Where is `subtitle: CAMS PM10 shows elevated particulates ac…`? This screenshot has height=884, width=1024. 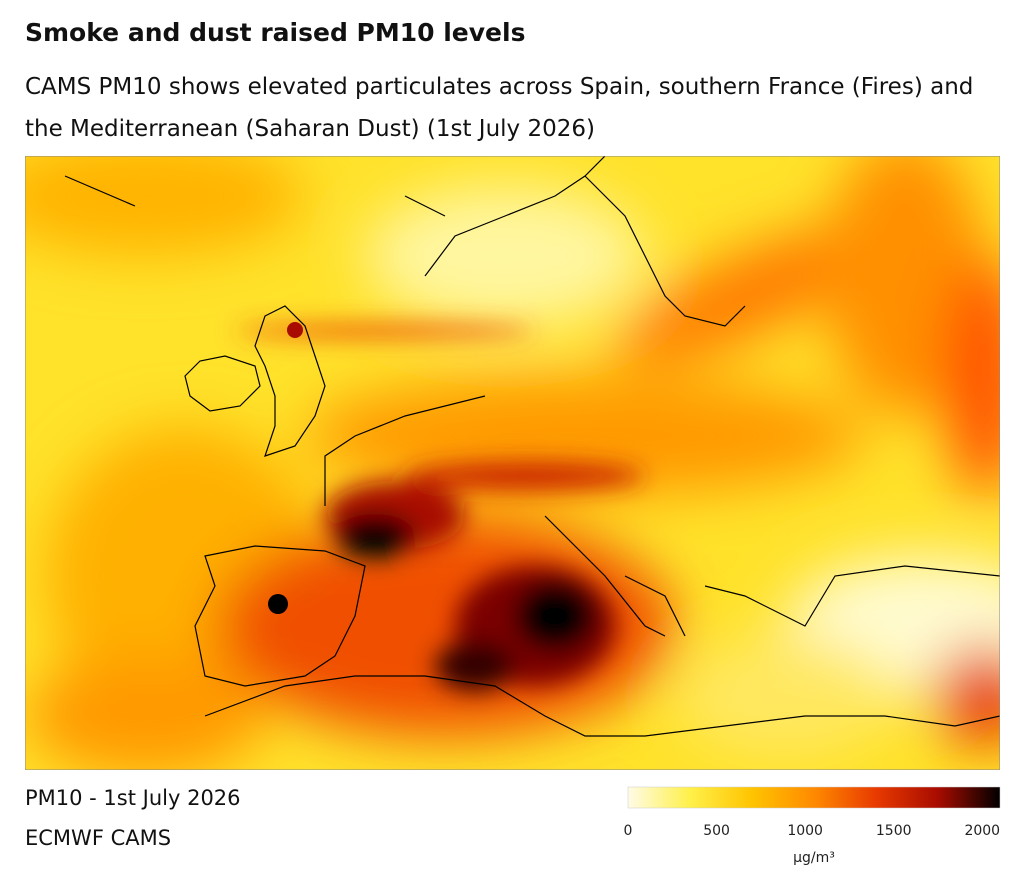
subtitle: CAMS PM10 shows elevated particulates ac… is located at coordinates (499, 108).